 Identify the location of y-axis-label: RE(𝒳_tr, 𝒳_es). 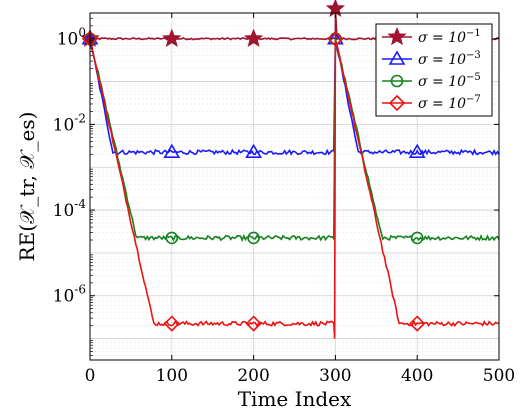
(27, 187).